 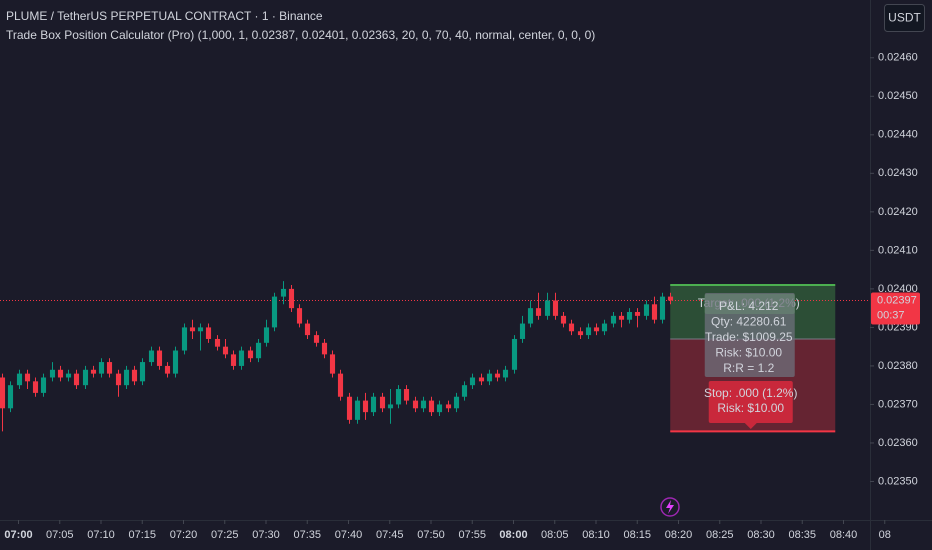 I want to click on y-tick-label: 0.02410, so click(x=898, y=250).